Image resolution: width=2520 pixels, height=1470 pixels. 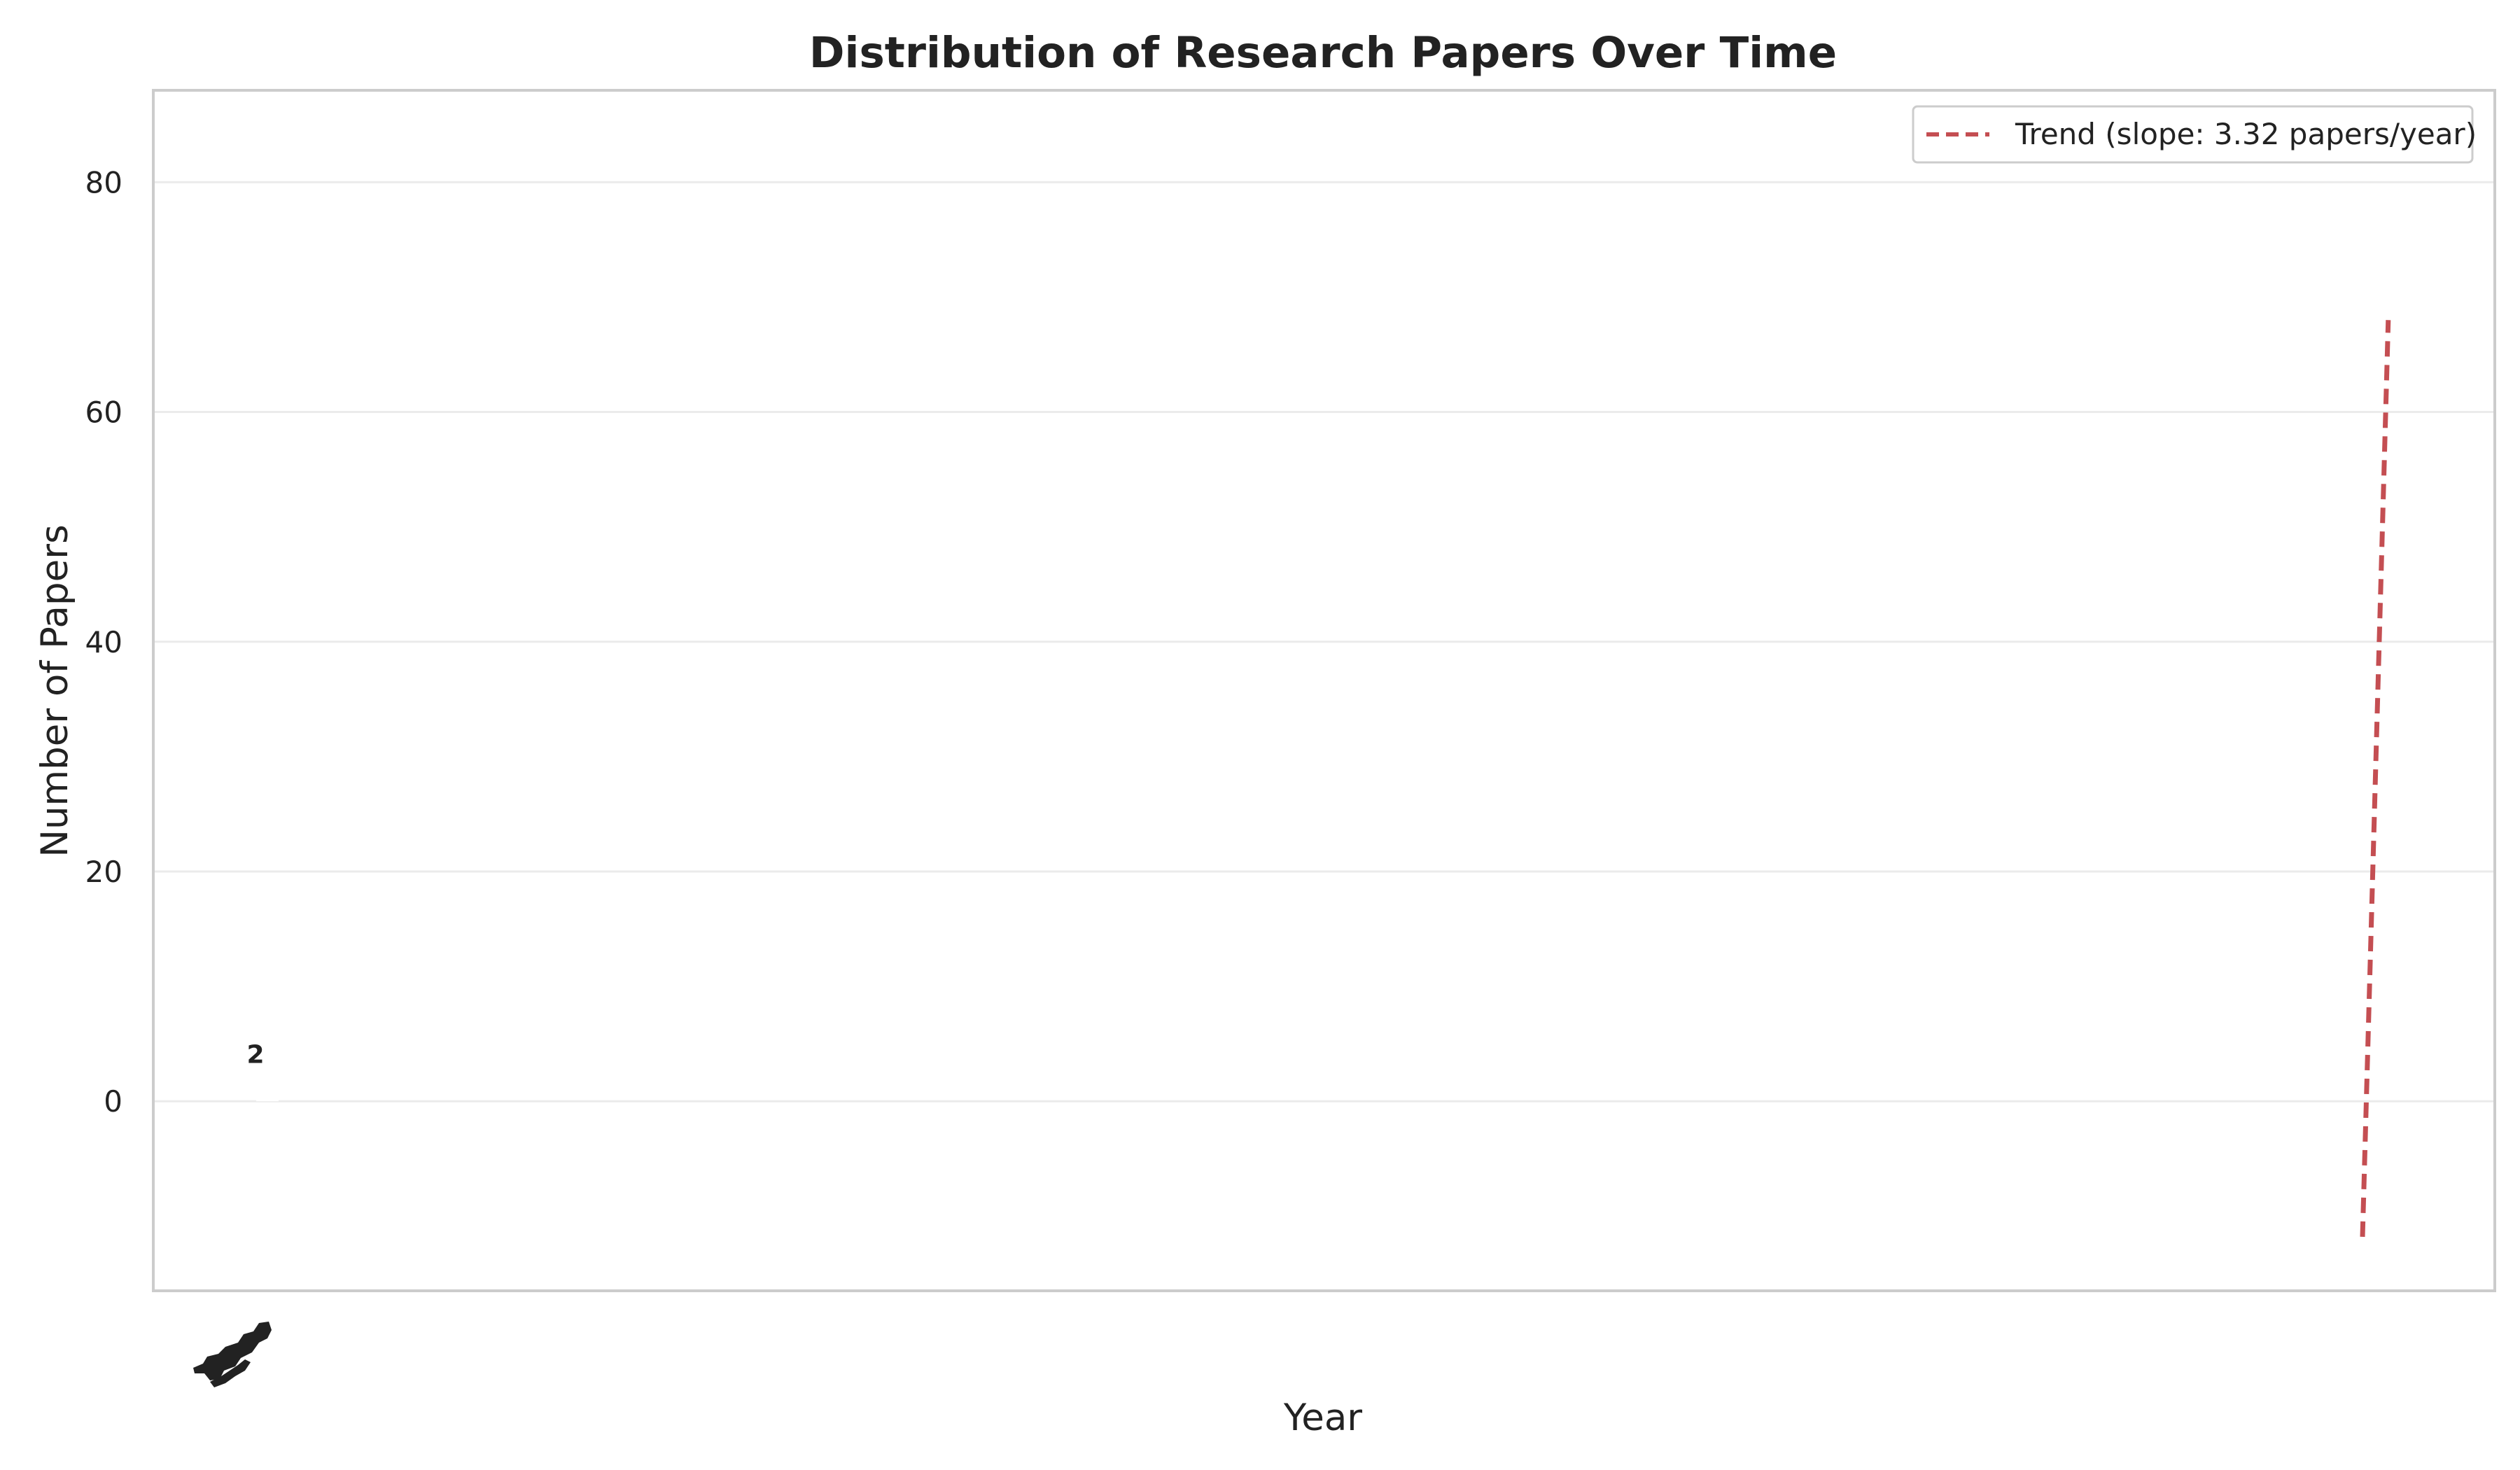 What do you see at coordinates (103, 872) in the screenshot?
I see `y-tick-label: 20` at bounding box center [103, 872].